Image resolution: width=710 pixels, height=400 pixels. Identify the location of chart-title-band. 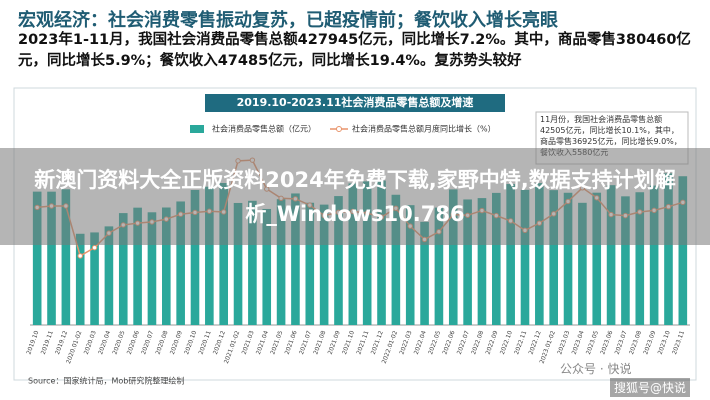
(355, 103).